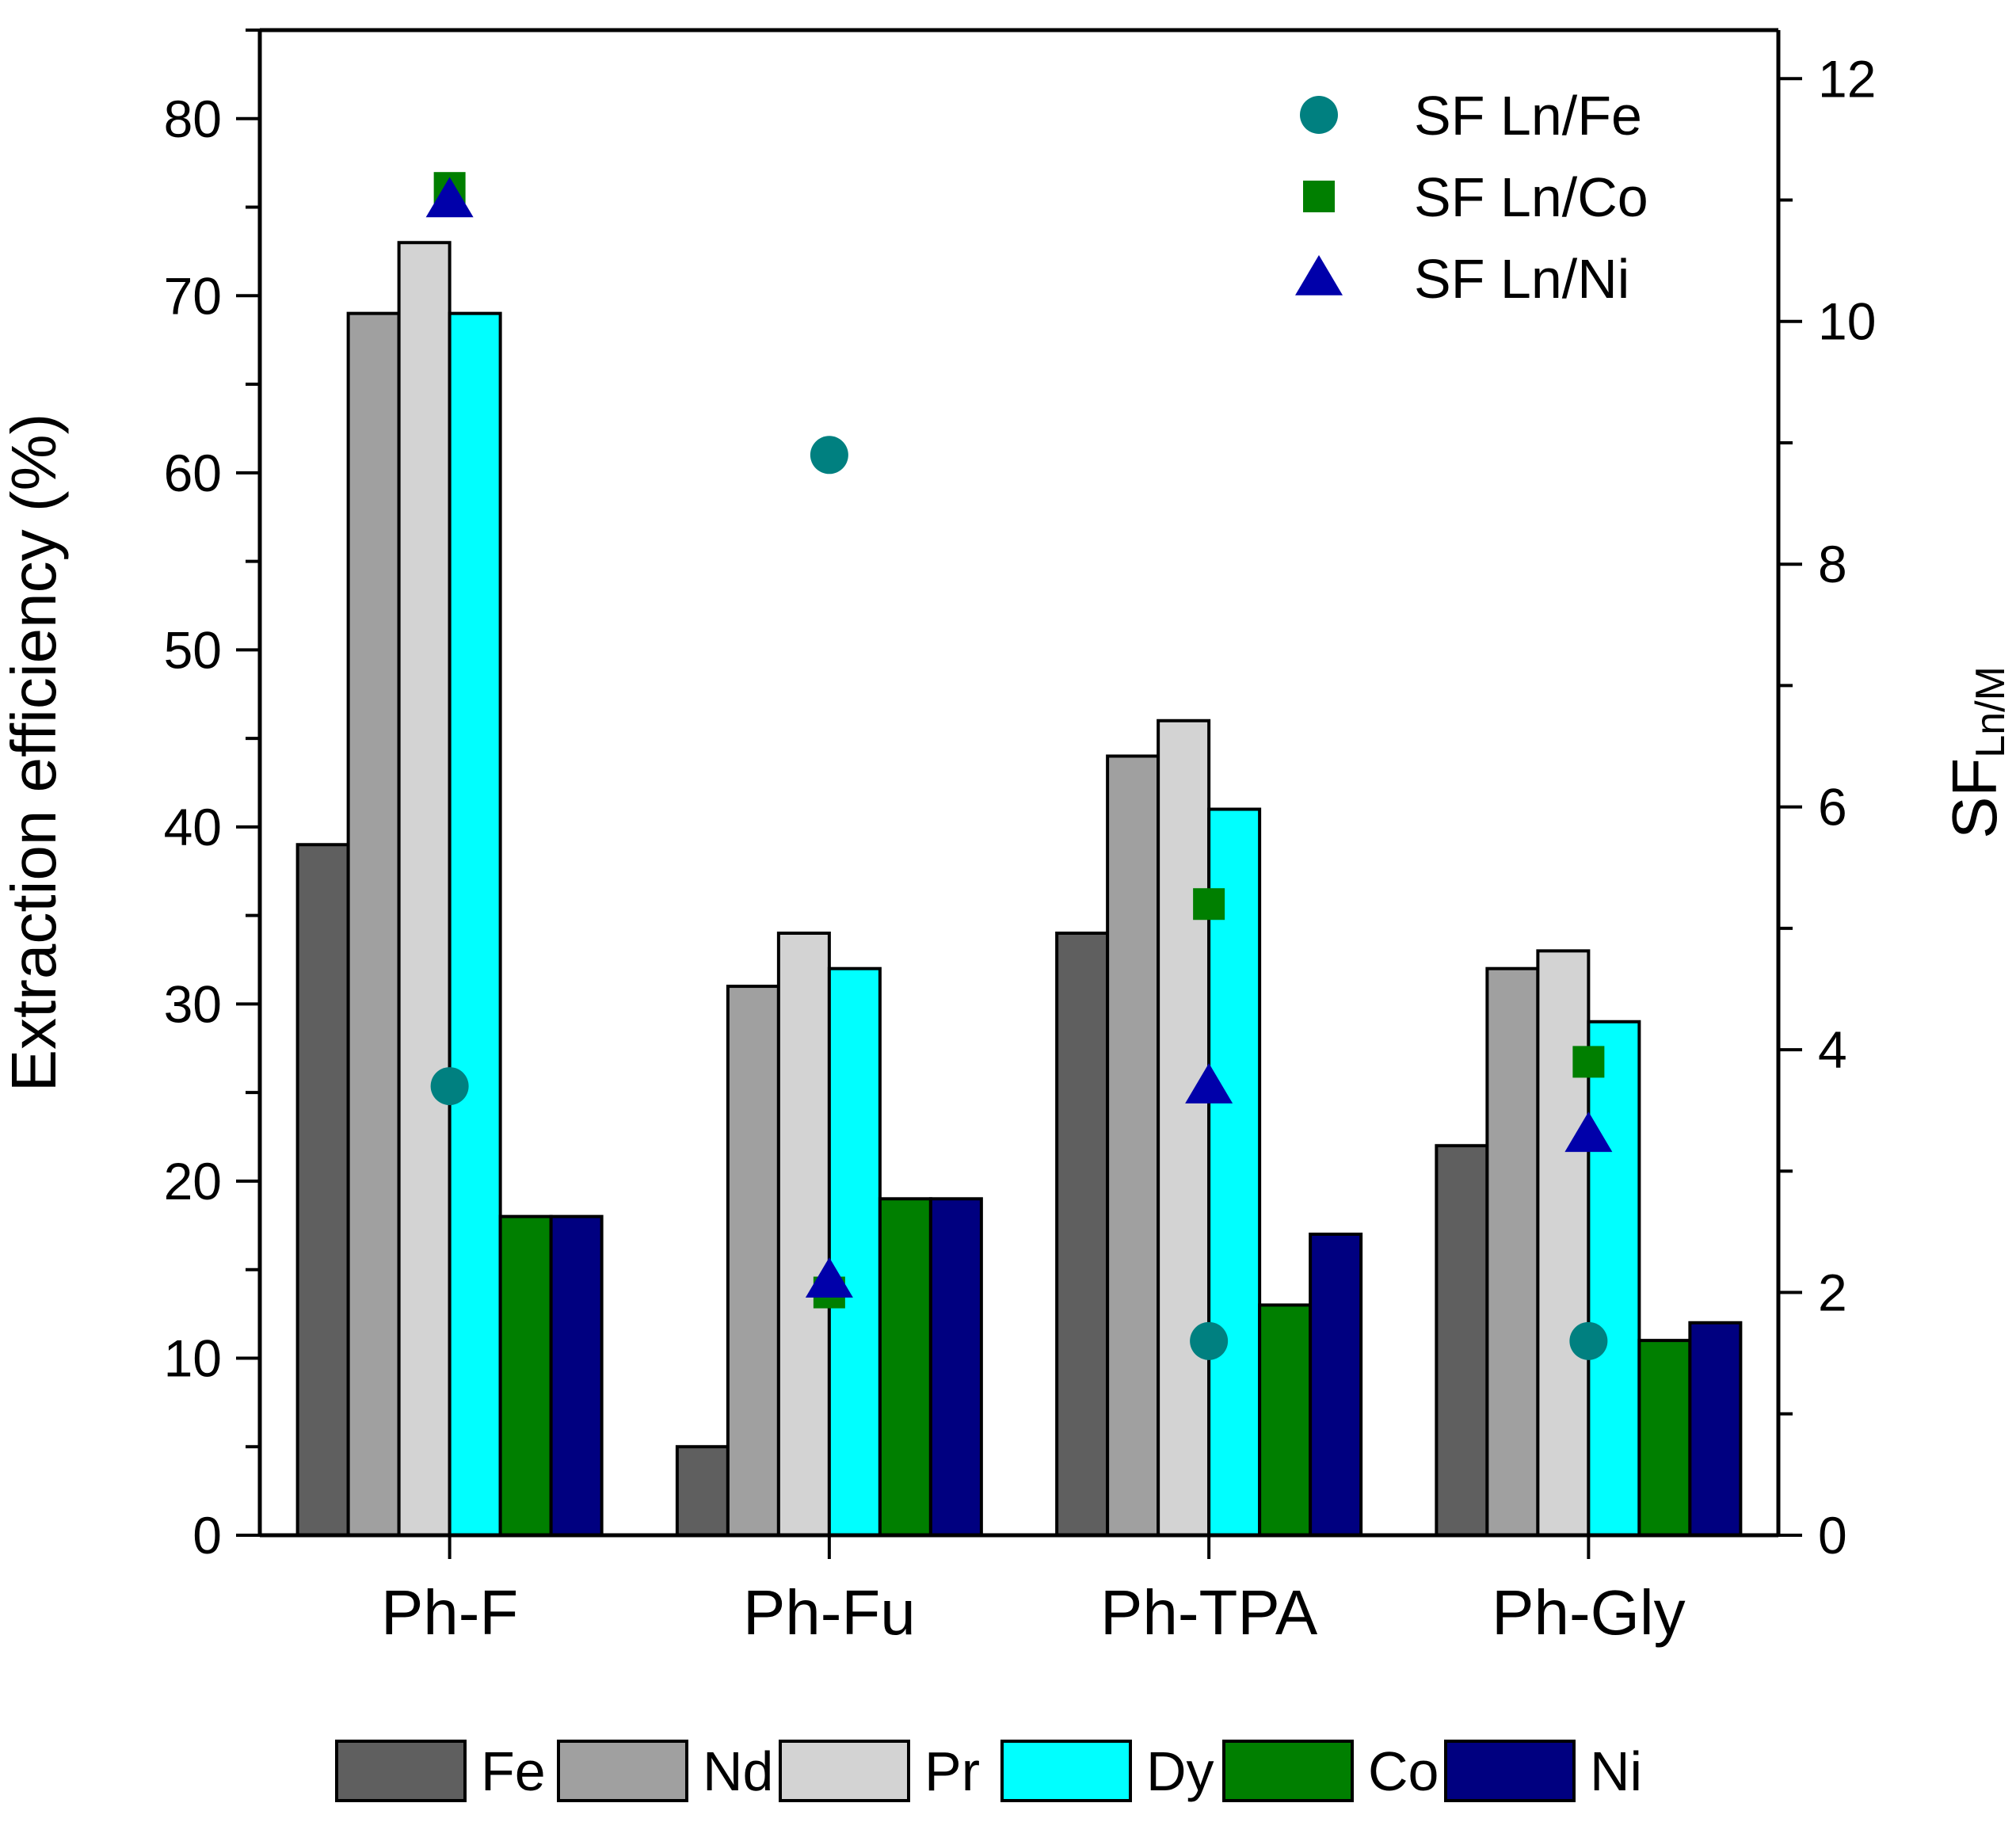 The width and height of the screenshot is (2016, 1822). What do you see at coordinates (1209, 1083) in the screenshot?
I see `point-sf-ln-ni-ph-tpa` at bounding box center [1209, 1083].